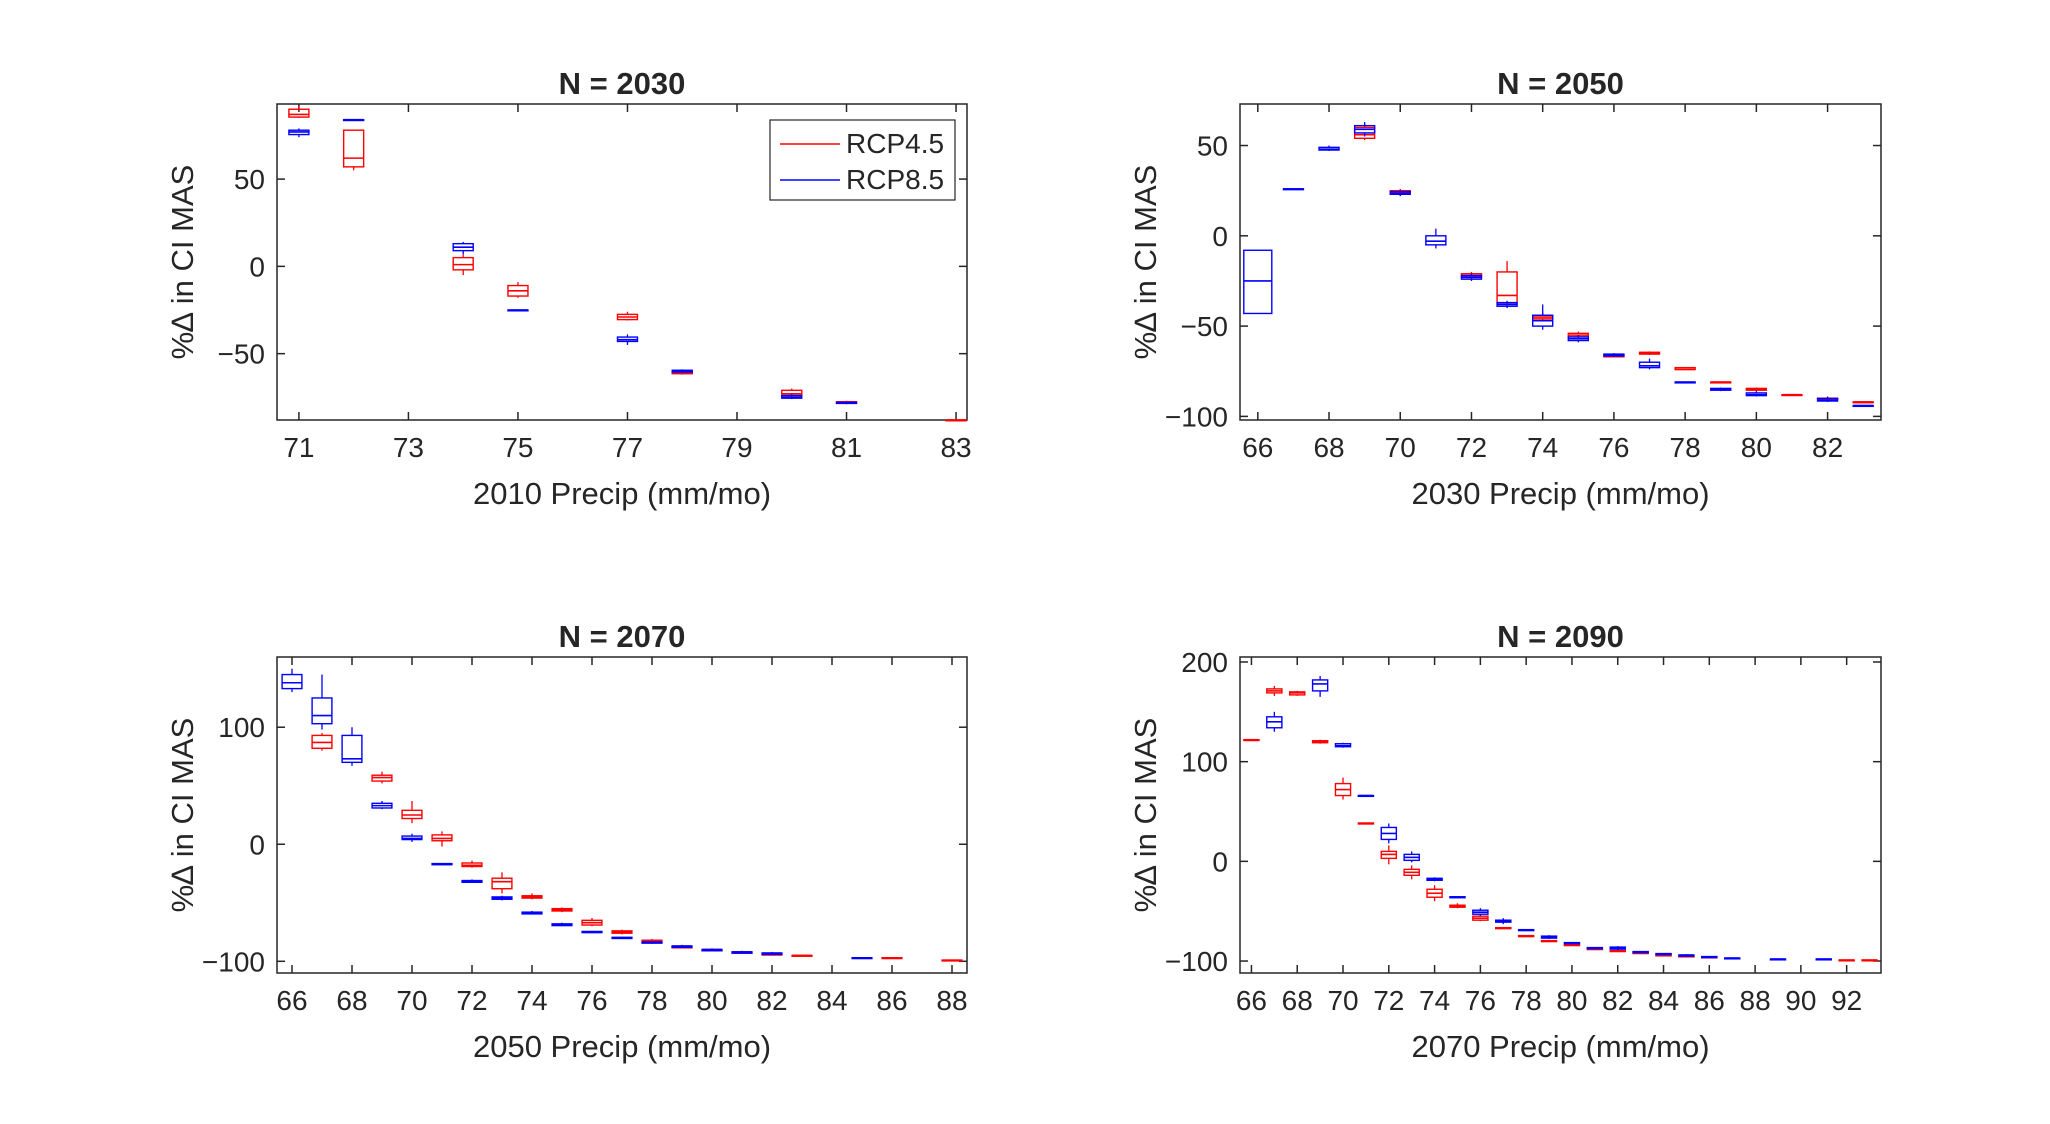 This screenshot has width=2050, height=1124. What do you see at coordinates (408, 447) in the screenshot?
I see `x-tick-label: 73` at bounding box center [408, 447].